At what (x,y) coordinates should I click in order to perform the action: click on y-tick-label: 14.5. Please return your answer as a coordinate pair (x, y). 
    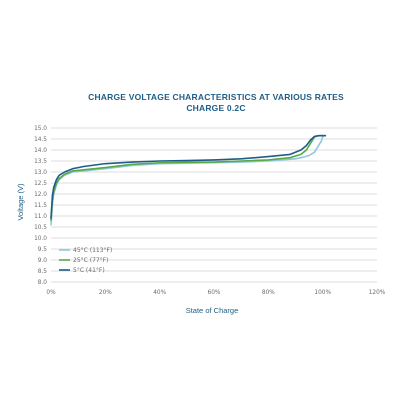
    Looking at the image, I should click on (40, 140).